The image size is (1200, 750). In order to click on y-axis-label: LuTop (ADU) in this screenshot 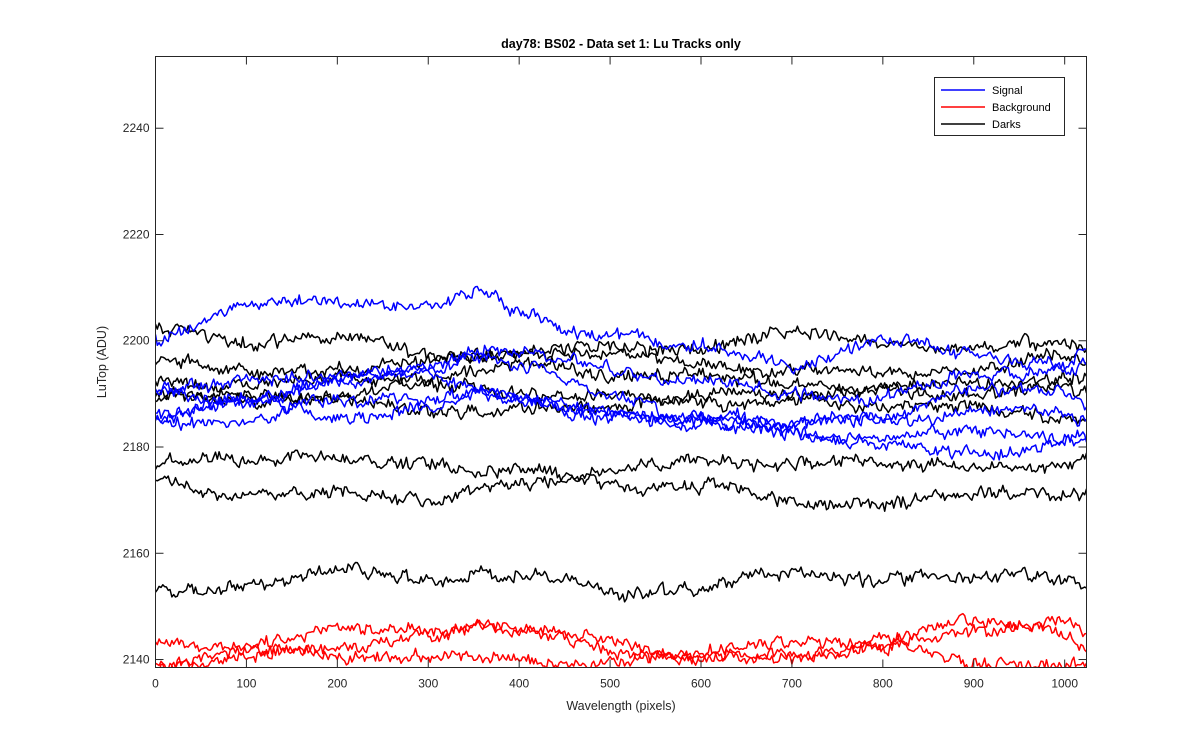, I will do `click(102, 362)`.